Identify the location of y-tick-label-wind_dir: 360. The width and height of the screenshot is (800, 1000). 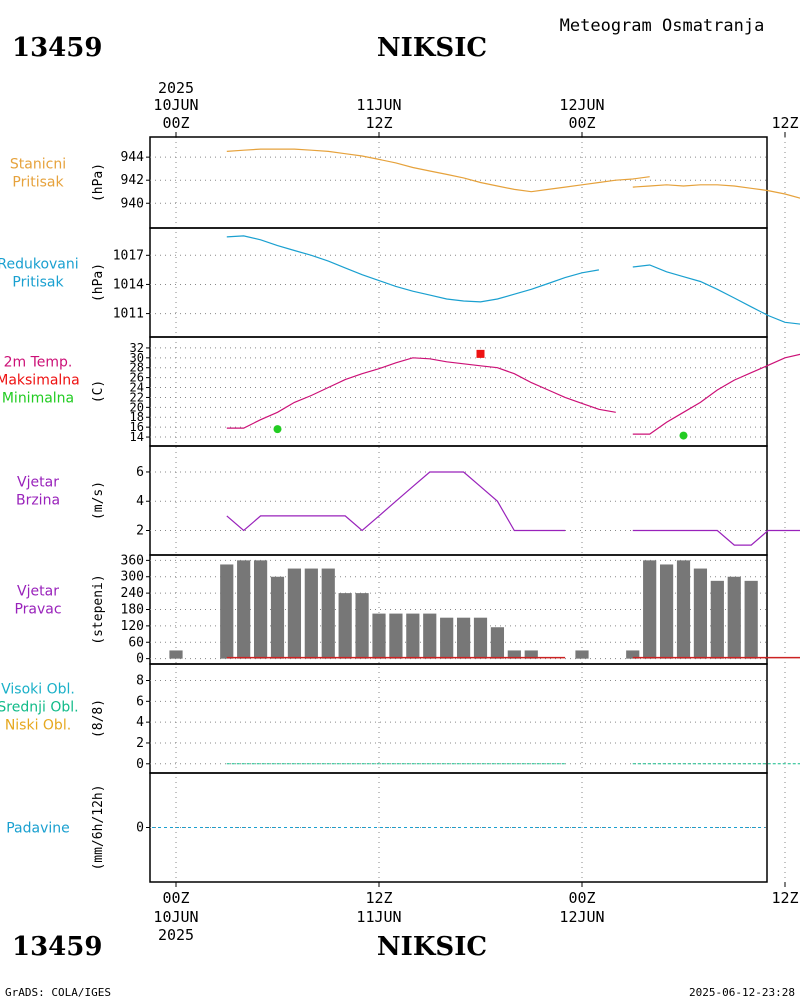
(132, 560).